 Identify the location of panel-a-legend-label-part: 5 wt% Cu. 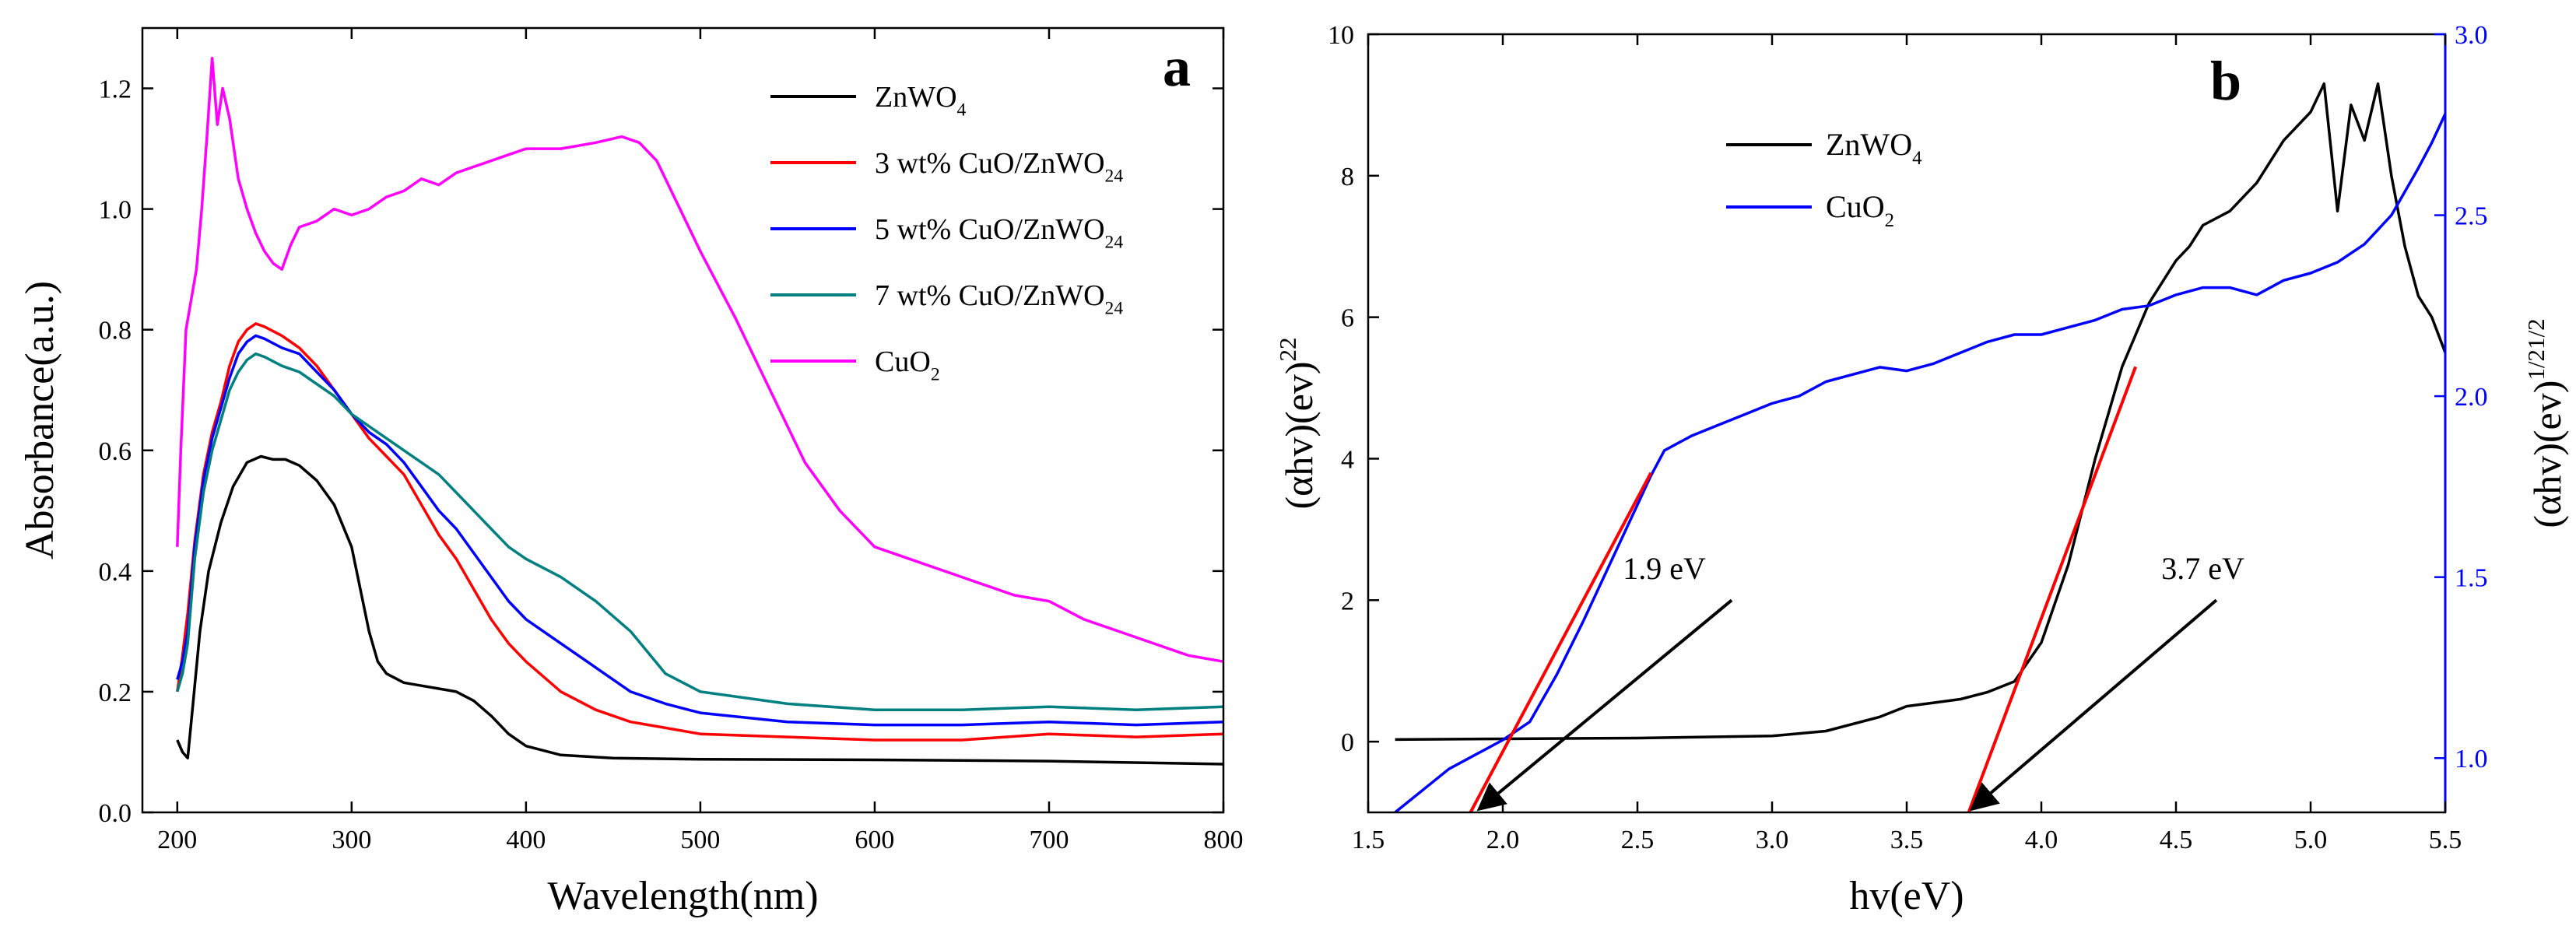
(934, 229).